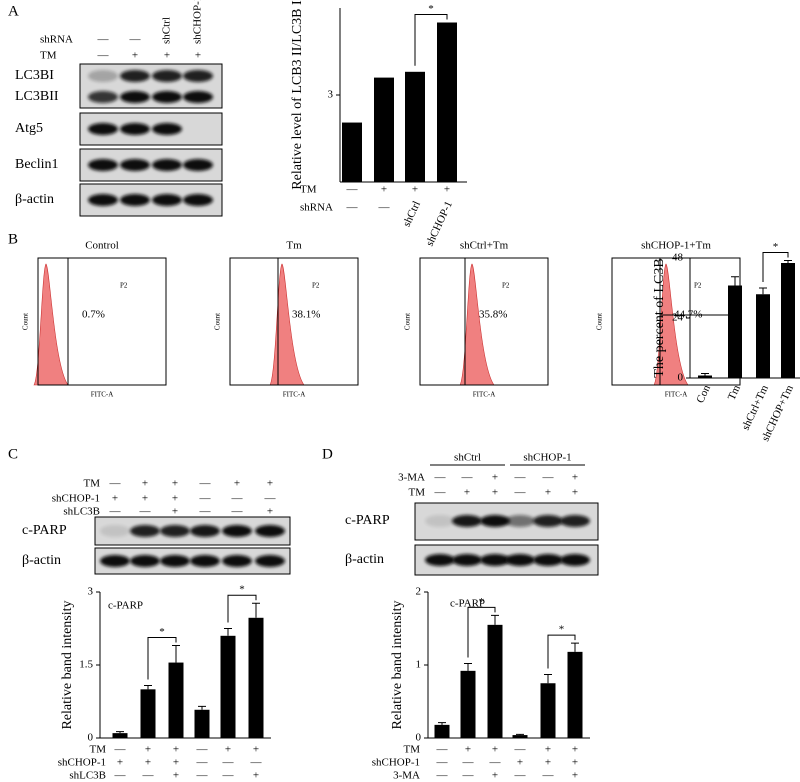  I want to click on flow-percent: 44.7%, so click(688, 315).